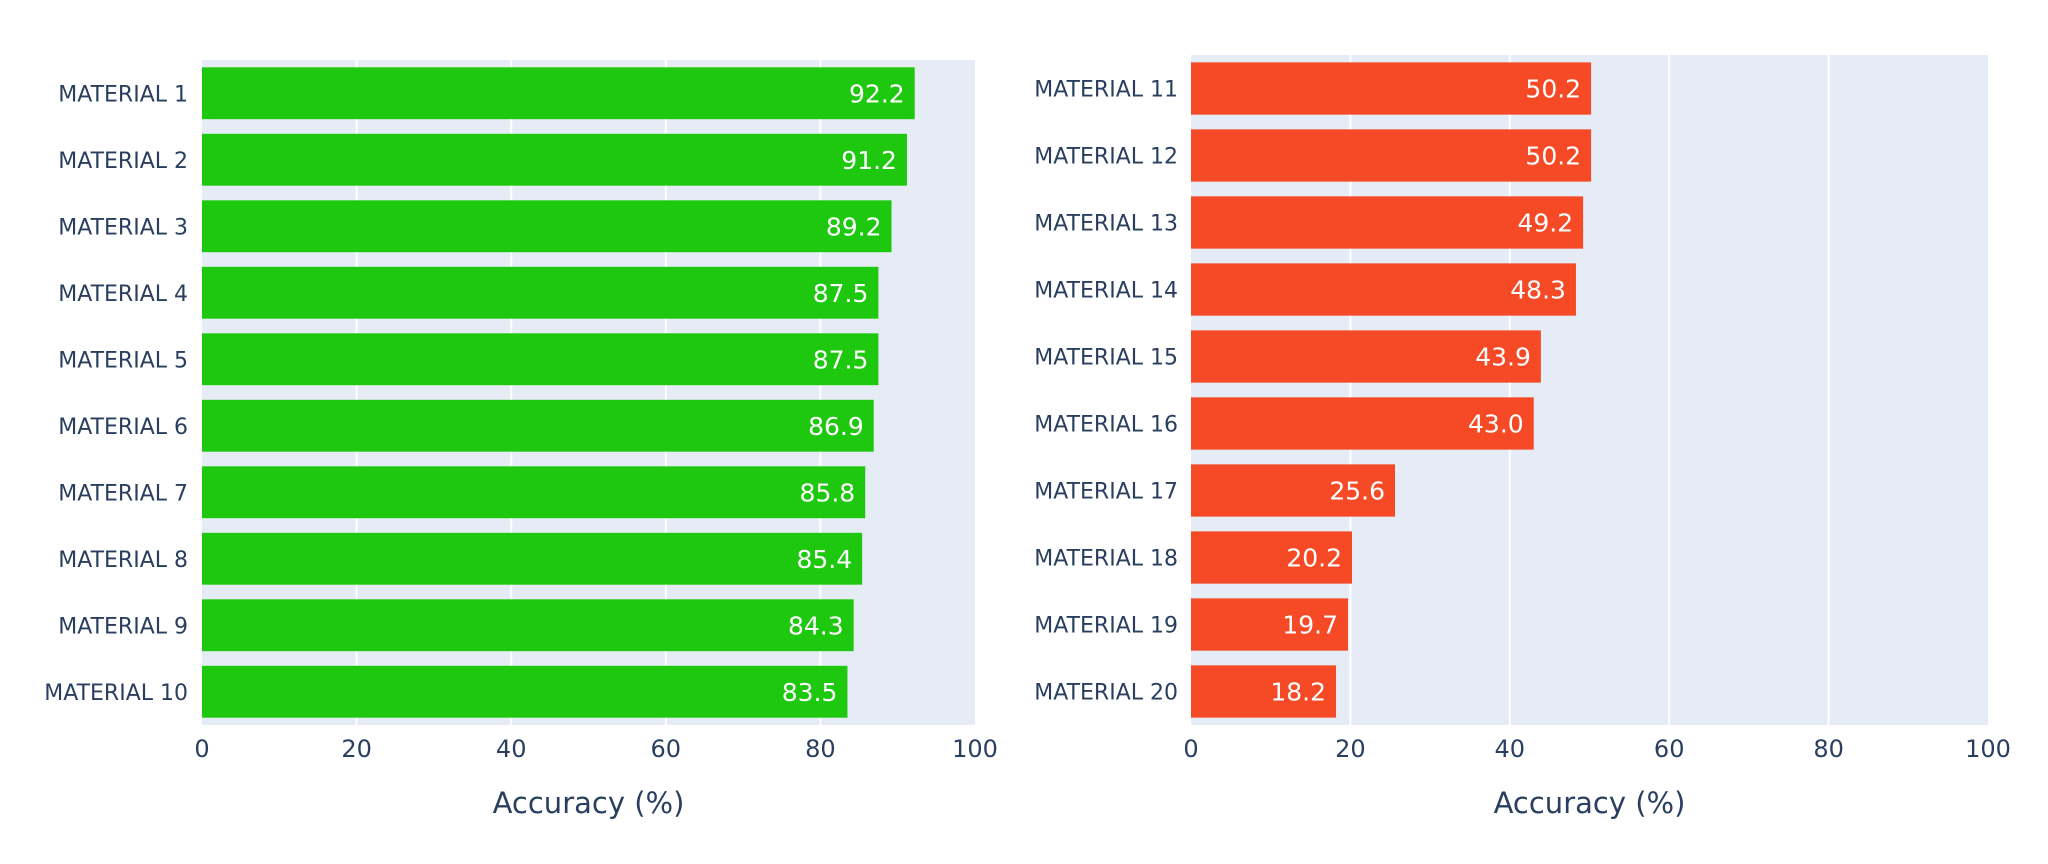 The image size is (2048, 864). What do you see at coordinates (123, 161) in the screenshot?
I see `y-tick-label: MATERIAL 2` at bounding box center [123, 161].